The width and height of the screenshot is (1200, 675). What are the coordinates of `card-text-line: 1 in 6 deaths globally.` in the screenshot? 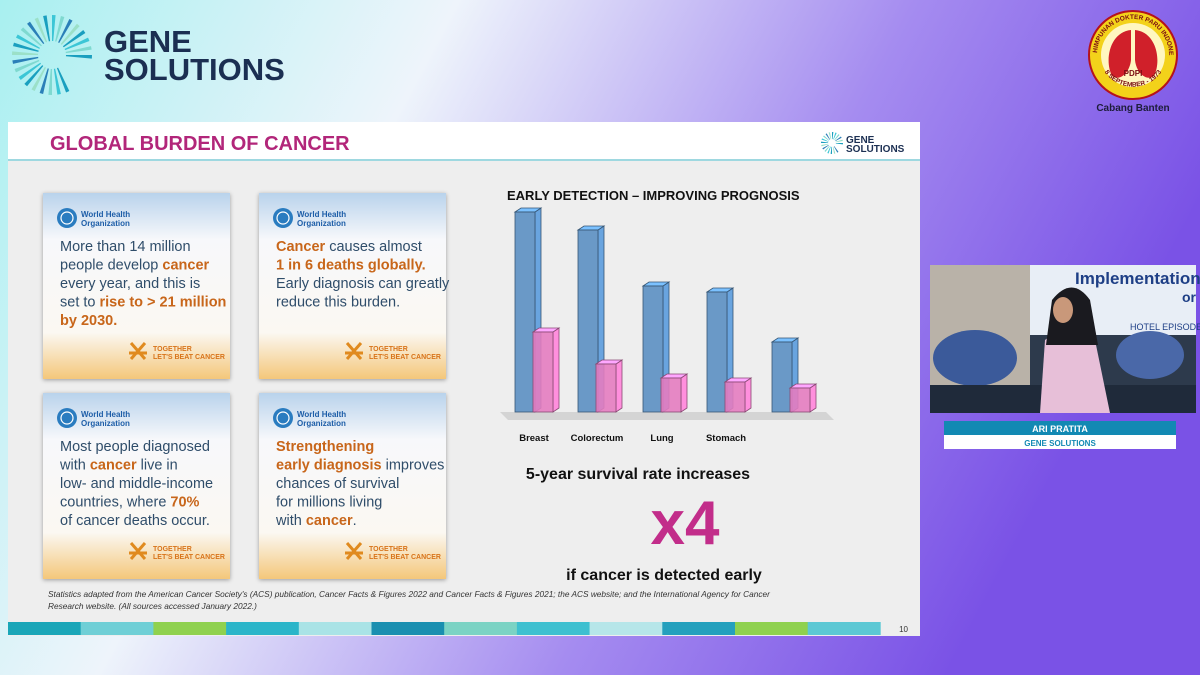 It's located at (351, 266).